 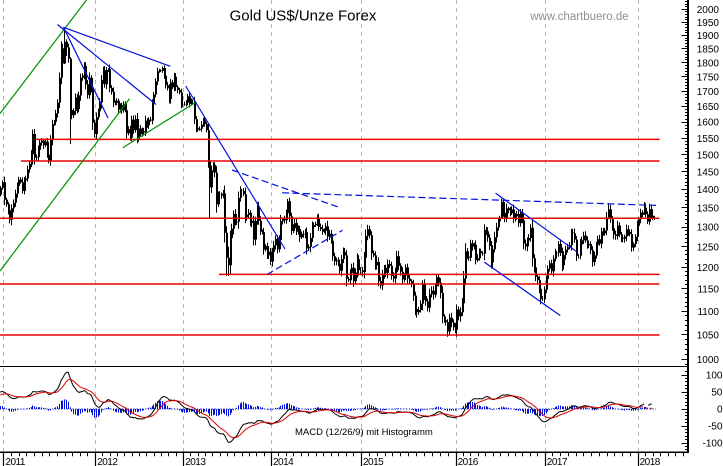 What do you see at coordinates (708, 49) in the screenshot?
I see `svg-text: 1850` at bounding box center [708, 49].